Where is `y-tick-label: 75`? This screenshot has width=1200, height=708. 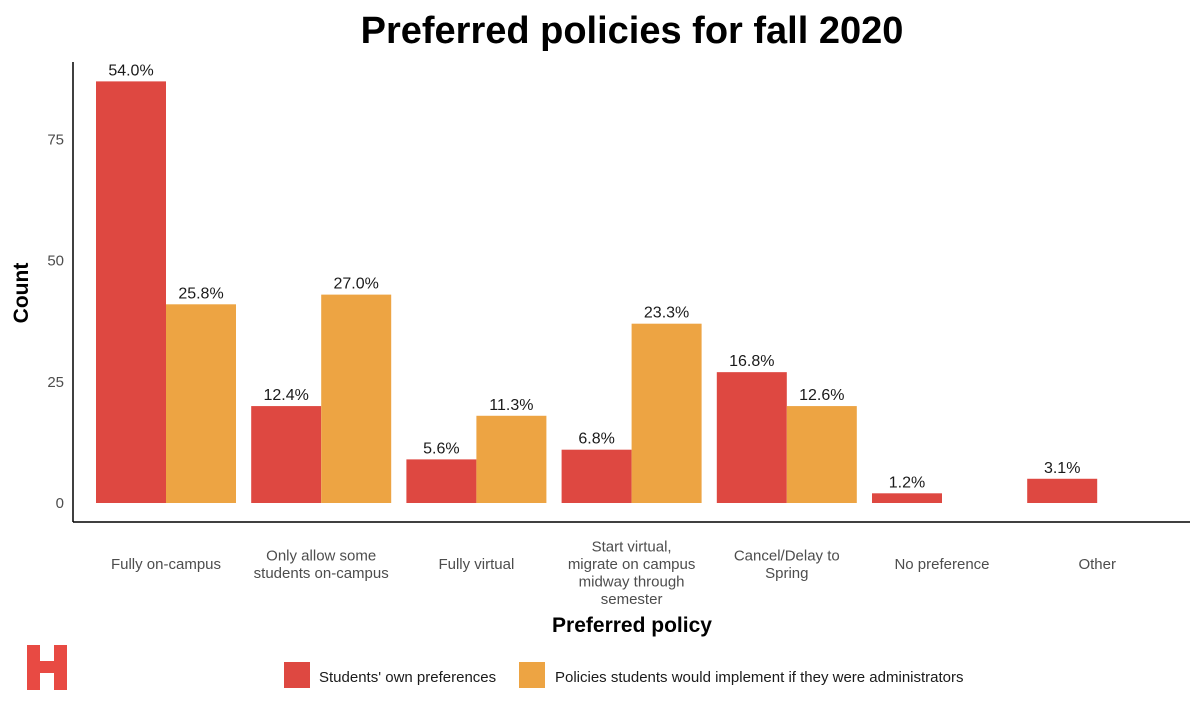 y-tick-label: 75 is located at coordinates (55, 140).